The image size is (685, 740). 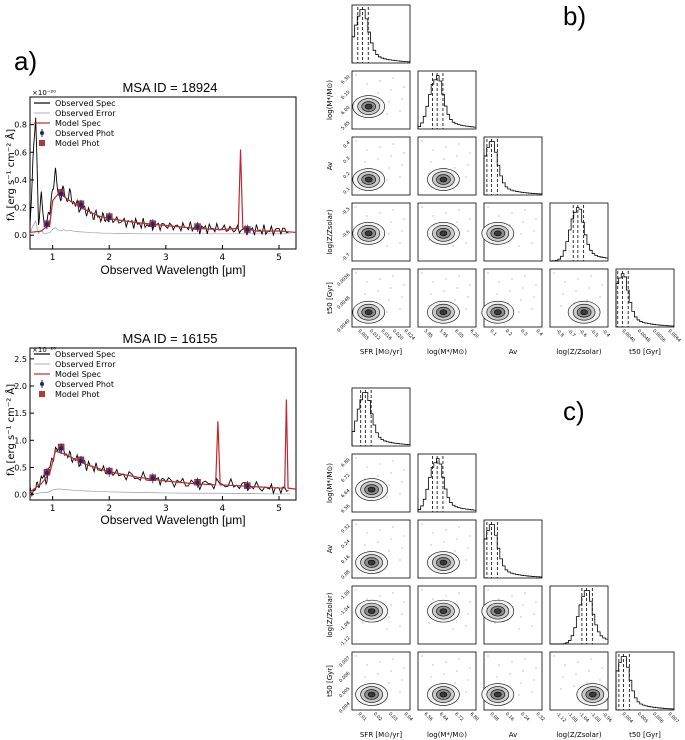 I want to click on legend-label: Observed Error, so click(x=85, y=364).